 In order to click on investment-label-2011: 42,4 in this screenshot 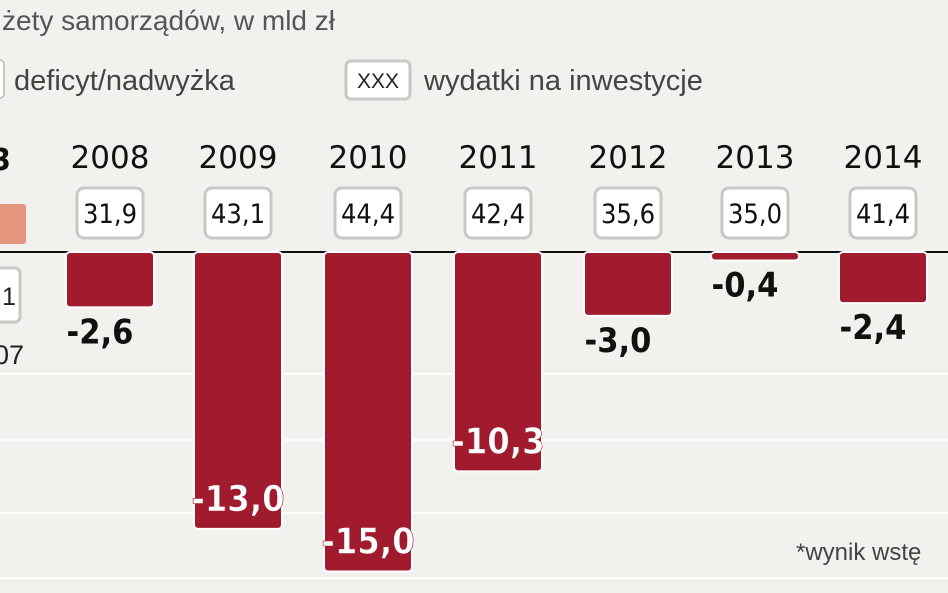, I will do `click(498, 214)`.